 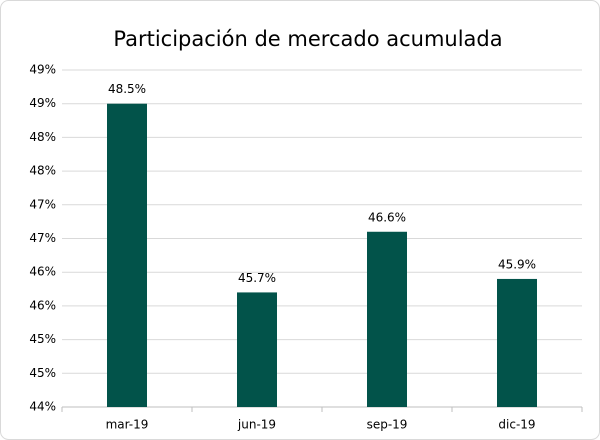 What do you see at coordinates (387, 217) in the screenshot?
I see `data-label: 46.6%` at bounding box center [387, 217].